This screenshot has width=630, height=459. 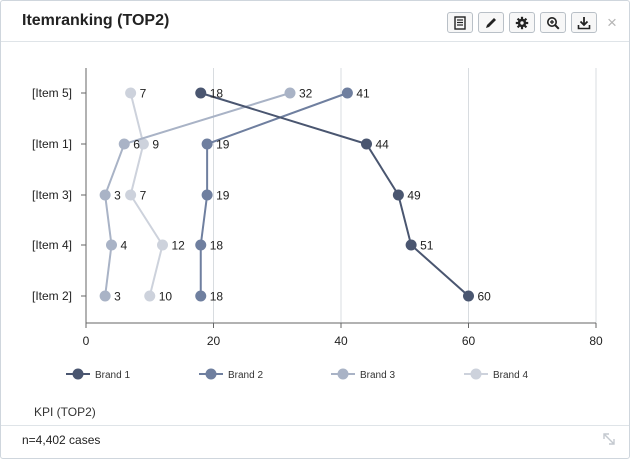 I want to click on data-label: 9, so click(x=155, y=145).